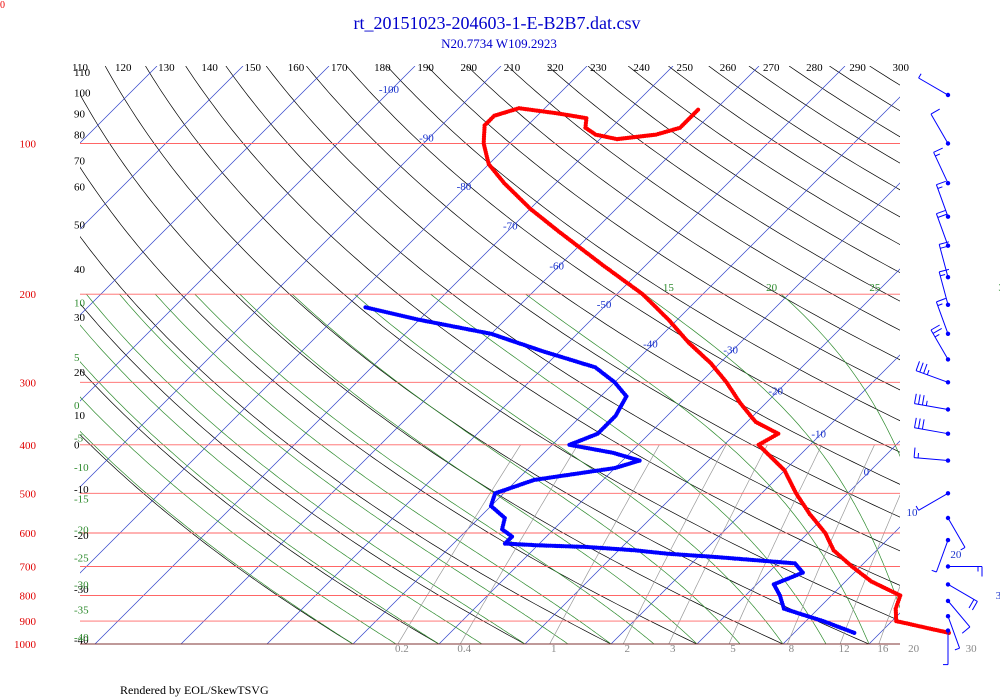 The height and width of the screenshot is (700, 1000). I want to click on isotherm-label: 20, so click(956, 555).